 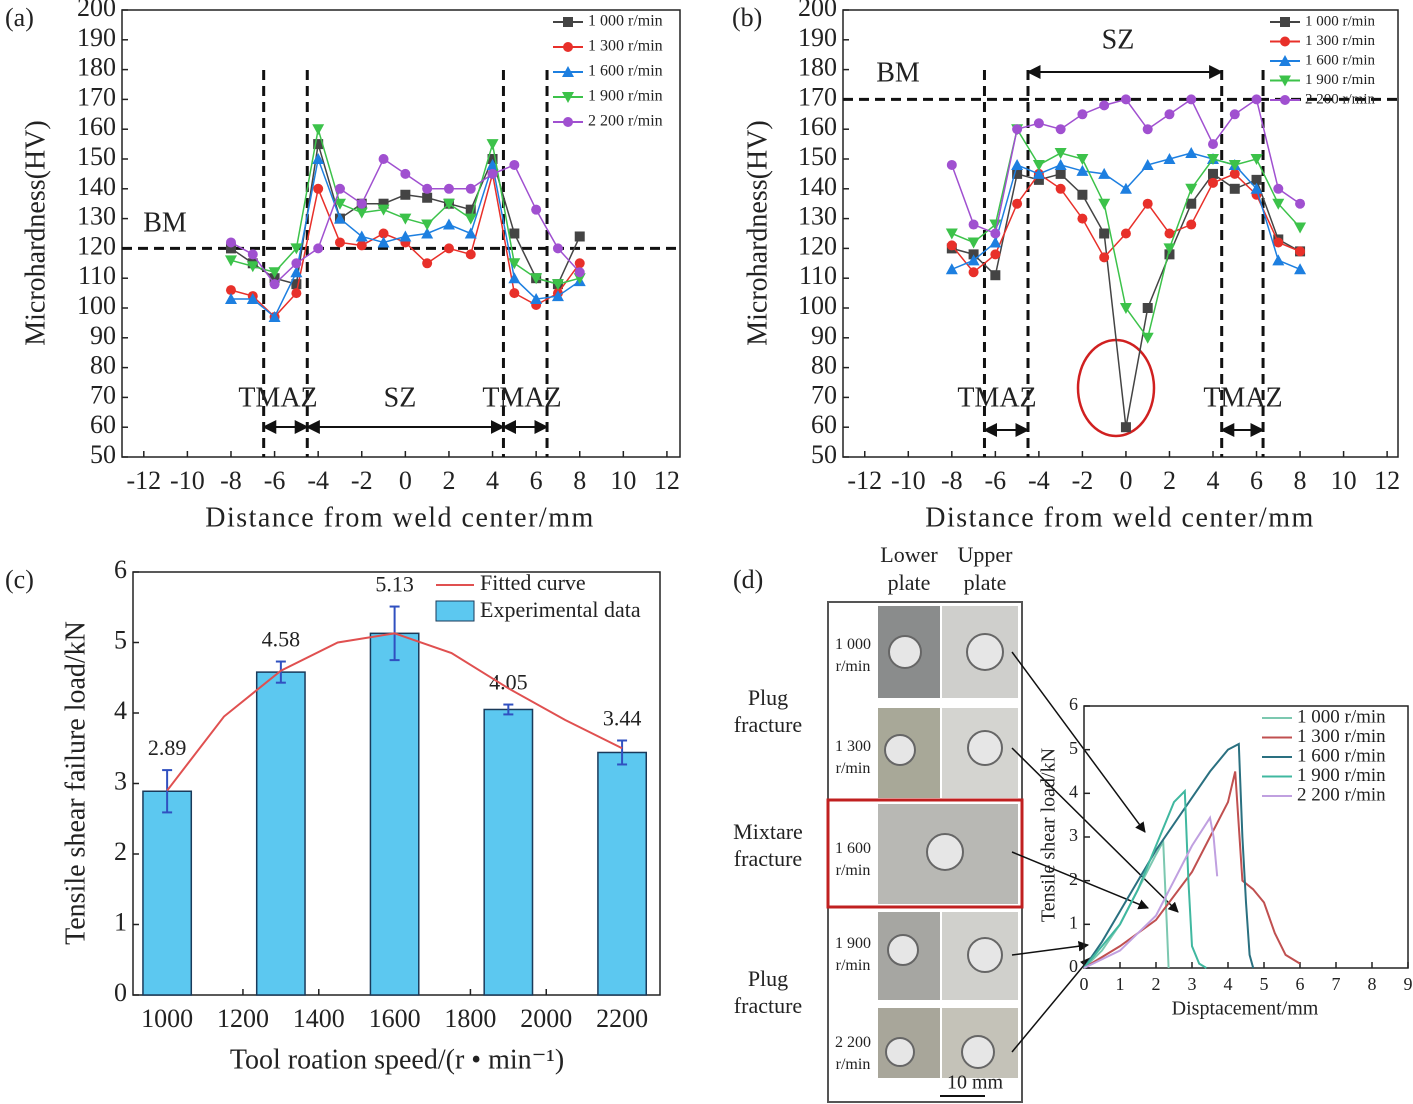 What do you see at coordinates (1242, 397) in the screenshot?
I see `zone-label: TMAZ` at bounding box center [1242, 397].